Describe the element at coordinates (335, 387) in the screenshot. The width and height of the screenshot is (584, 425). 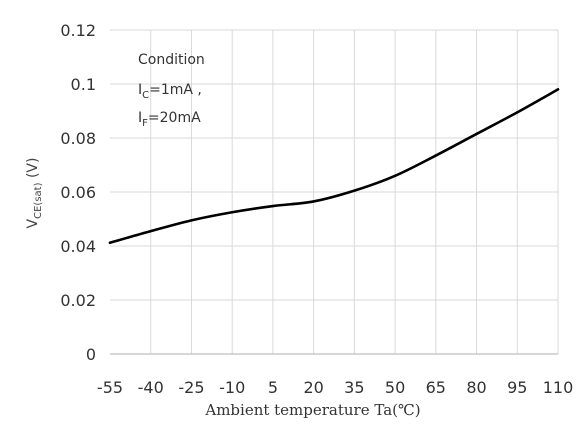
I see `x-tick-labels: -55 -40 -25 -10 5 20 35 50 65 80 95 110` at that location.